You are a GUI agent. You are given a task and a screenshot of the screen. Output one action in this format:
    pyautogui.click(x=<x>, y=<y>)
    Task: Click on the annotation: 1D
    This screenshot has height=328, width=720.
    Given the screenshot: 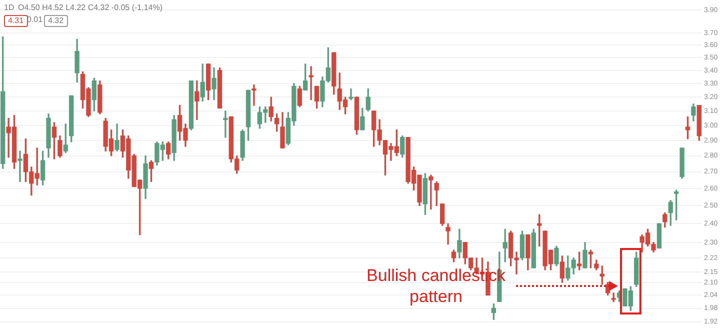 What is the action you would take?
    pyautogui.click(x=9, y=8)
    